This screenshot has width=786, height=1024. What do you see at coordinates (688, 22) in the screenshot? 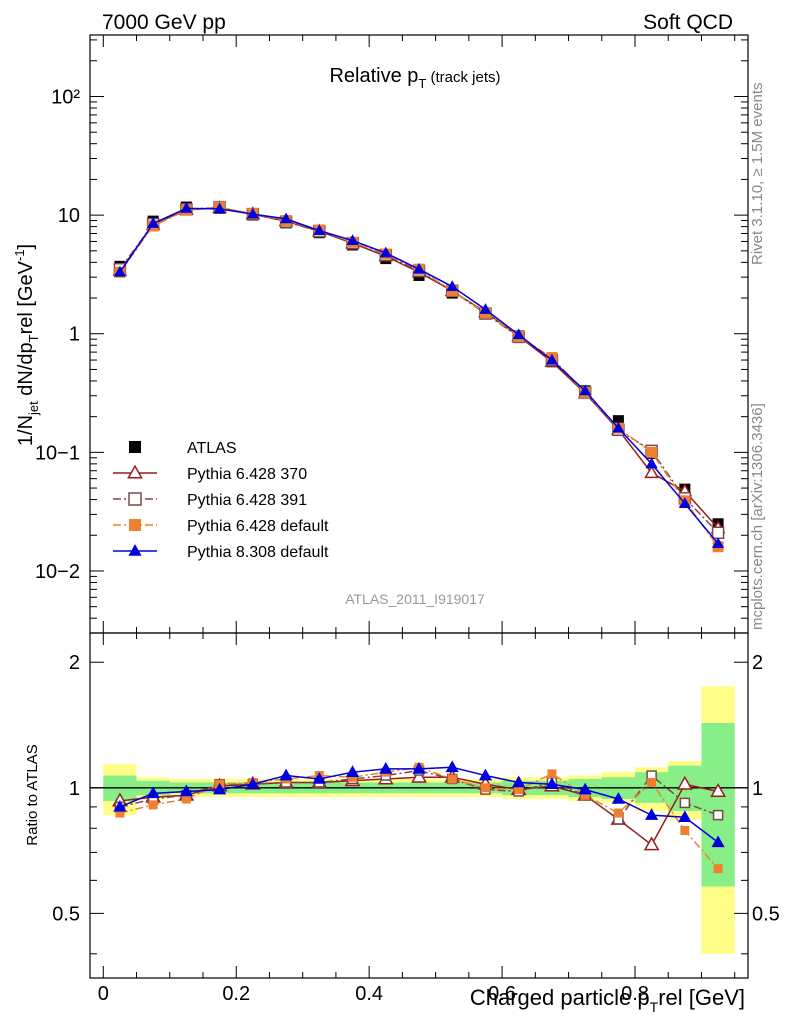
I see `header-right: Soft QCD` at bounding box center [688, 22].